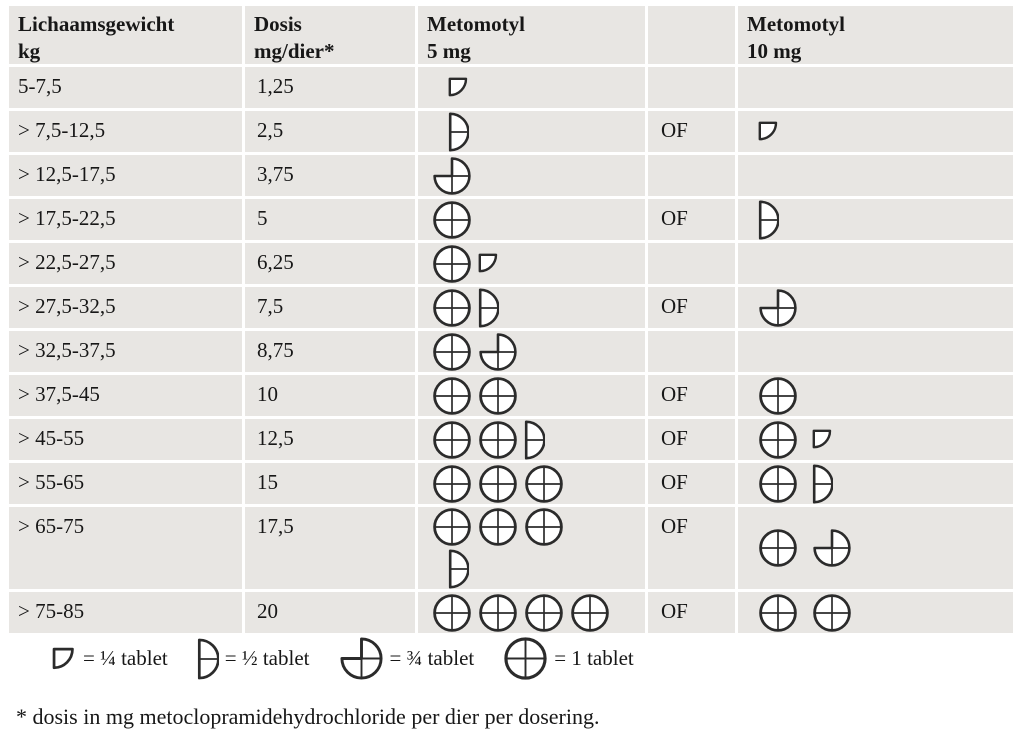 Image resolution: width=1024 pixels, height=755 pixels. What do you see at coordinates (96, 24) in the screenshot?
I see `header-line: Lichaamsgewicht` at bounding box center [96, 24].